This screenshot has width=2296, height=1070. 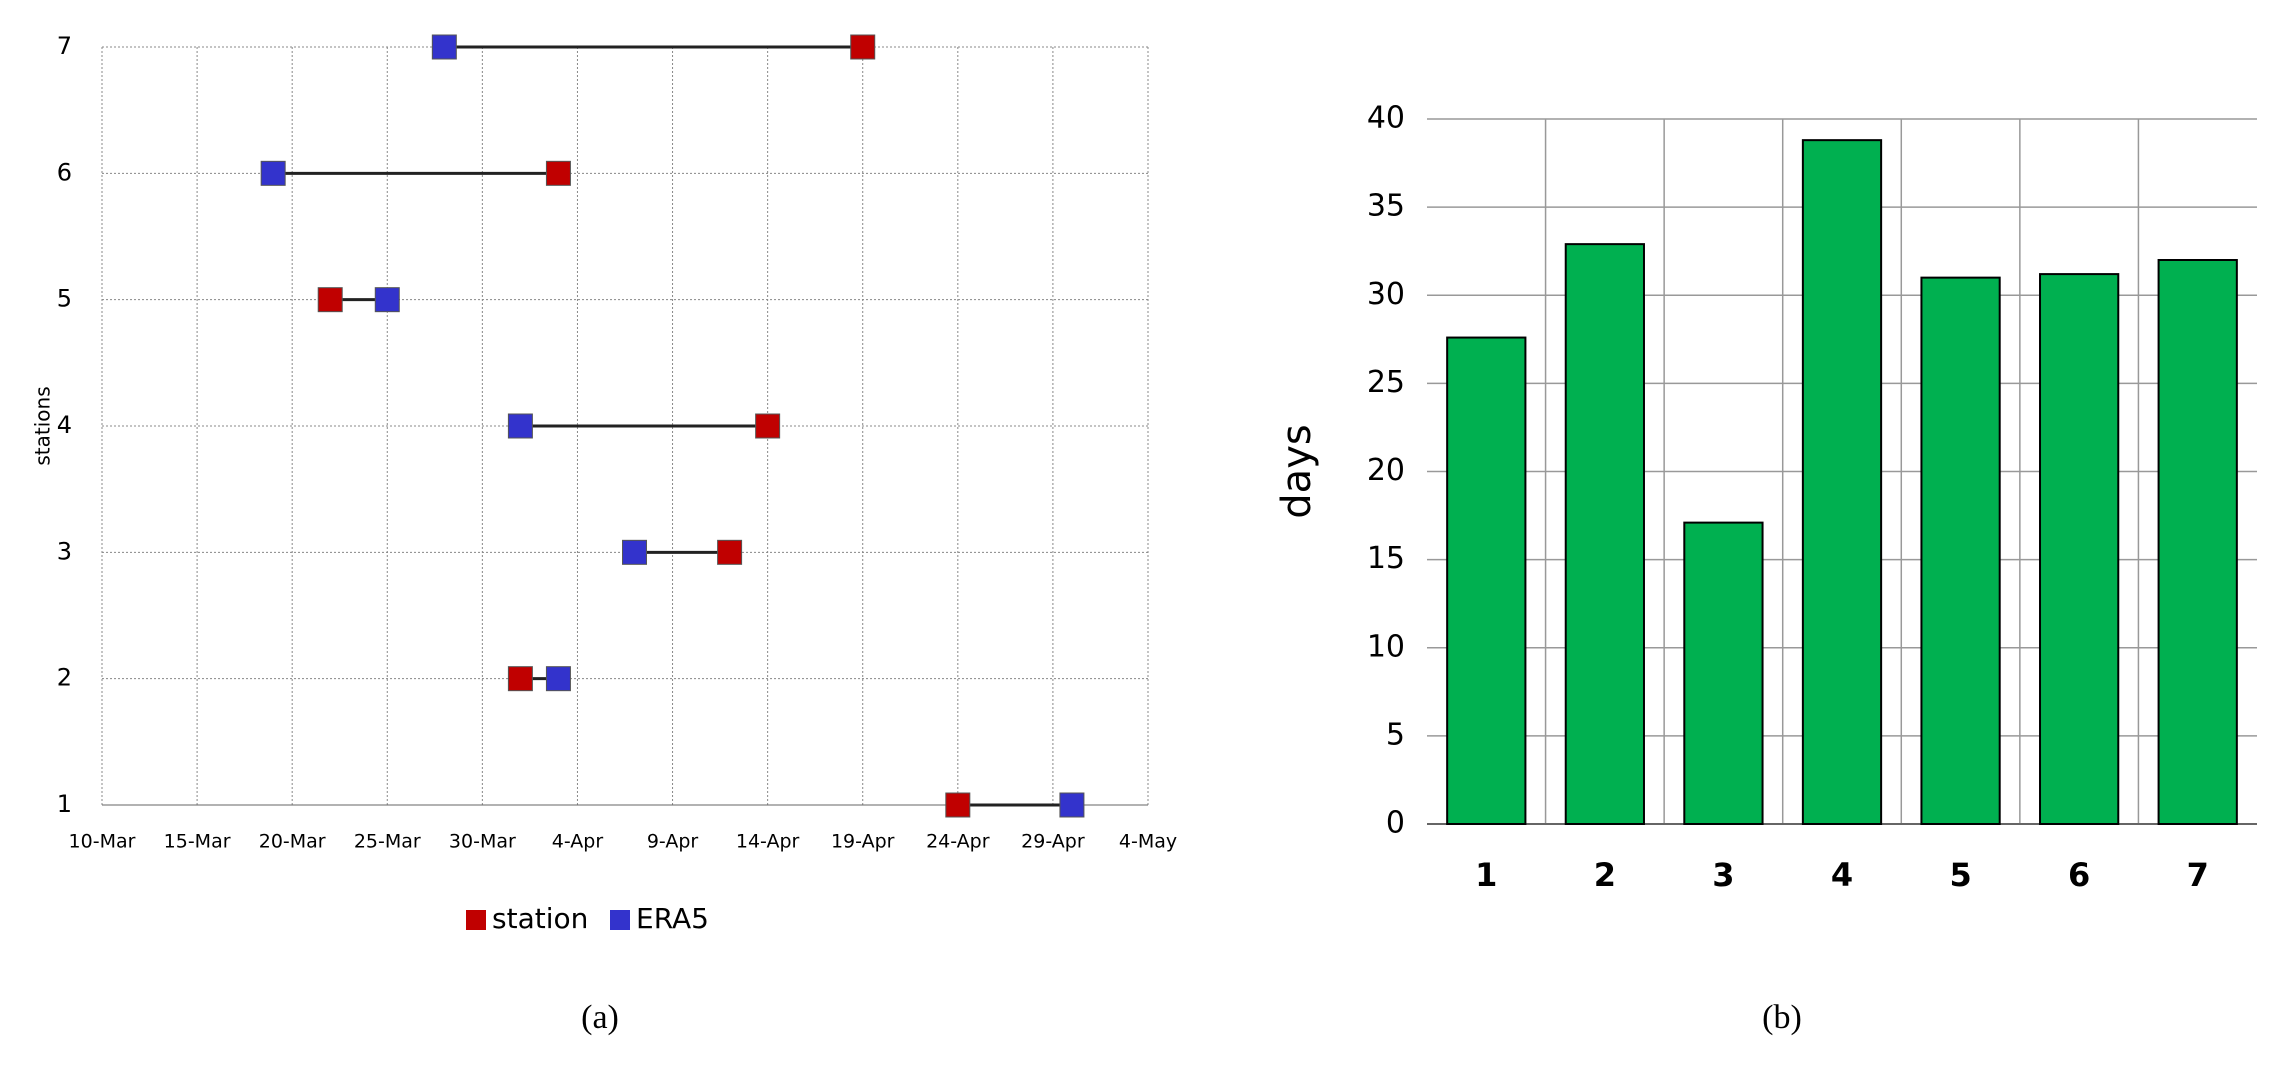 What do you see at coordinates (292, 842) in the screenshot?
I see `x-tick-label: 20-Mar` at bounding box center [292, 842].